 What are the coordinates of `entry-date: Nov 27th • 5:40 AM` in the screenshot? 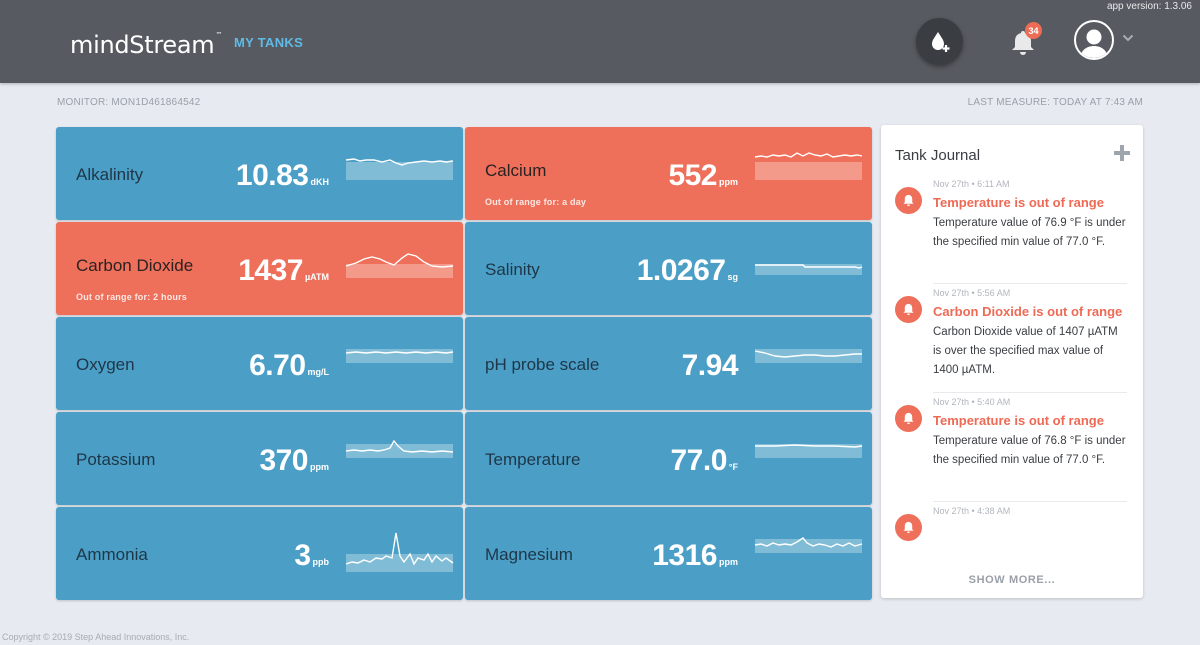 It's located at (972, 402).